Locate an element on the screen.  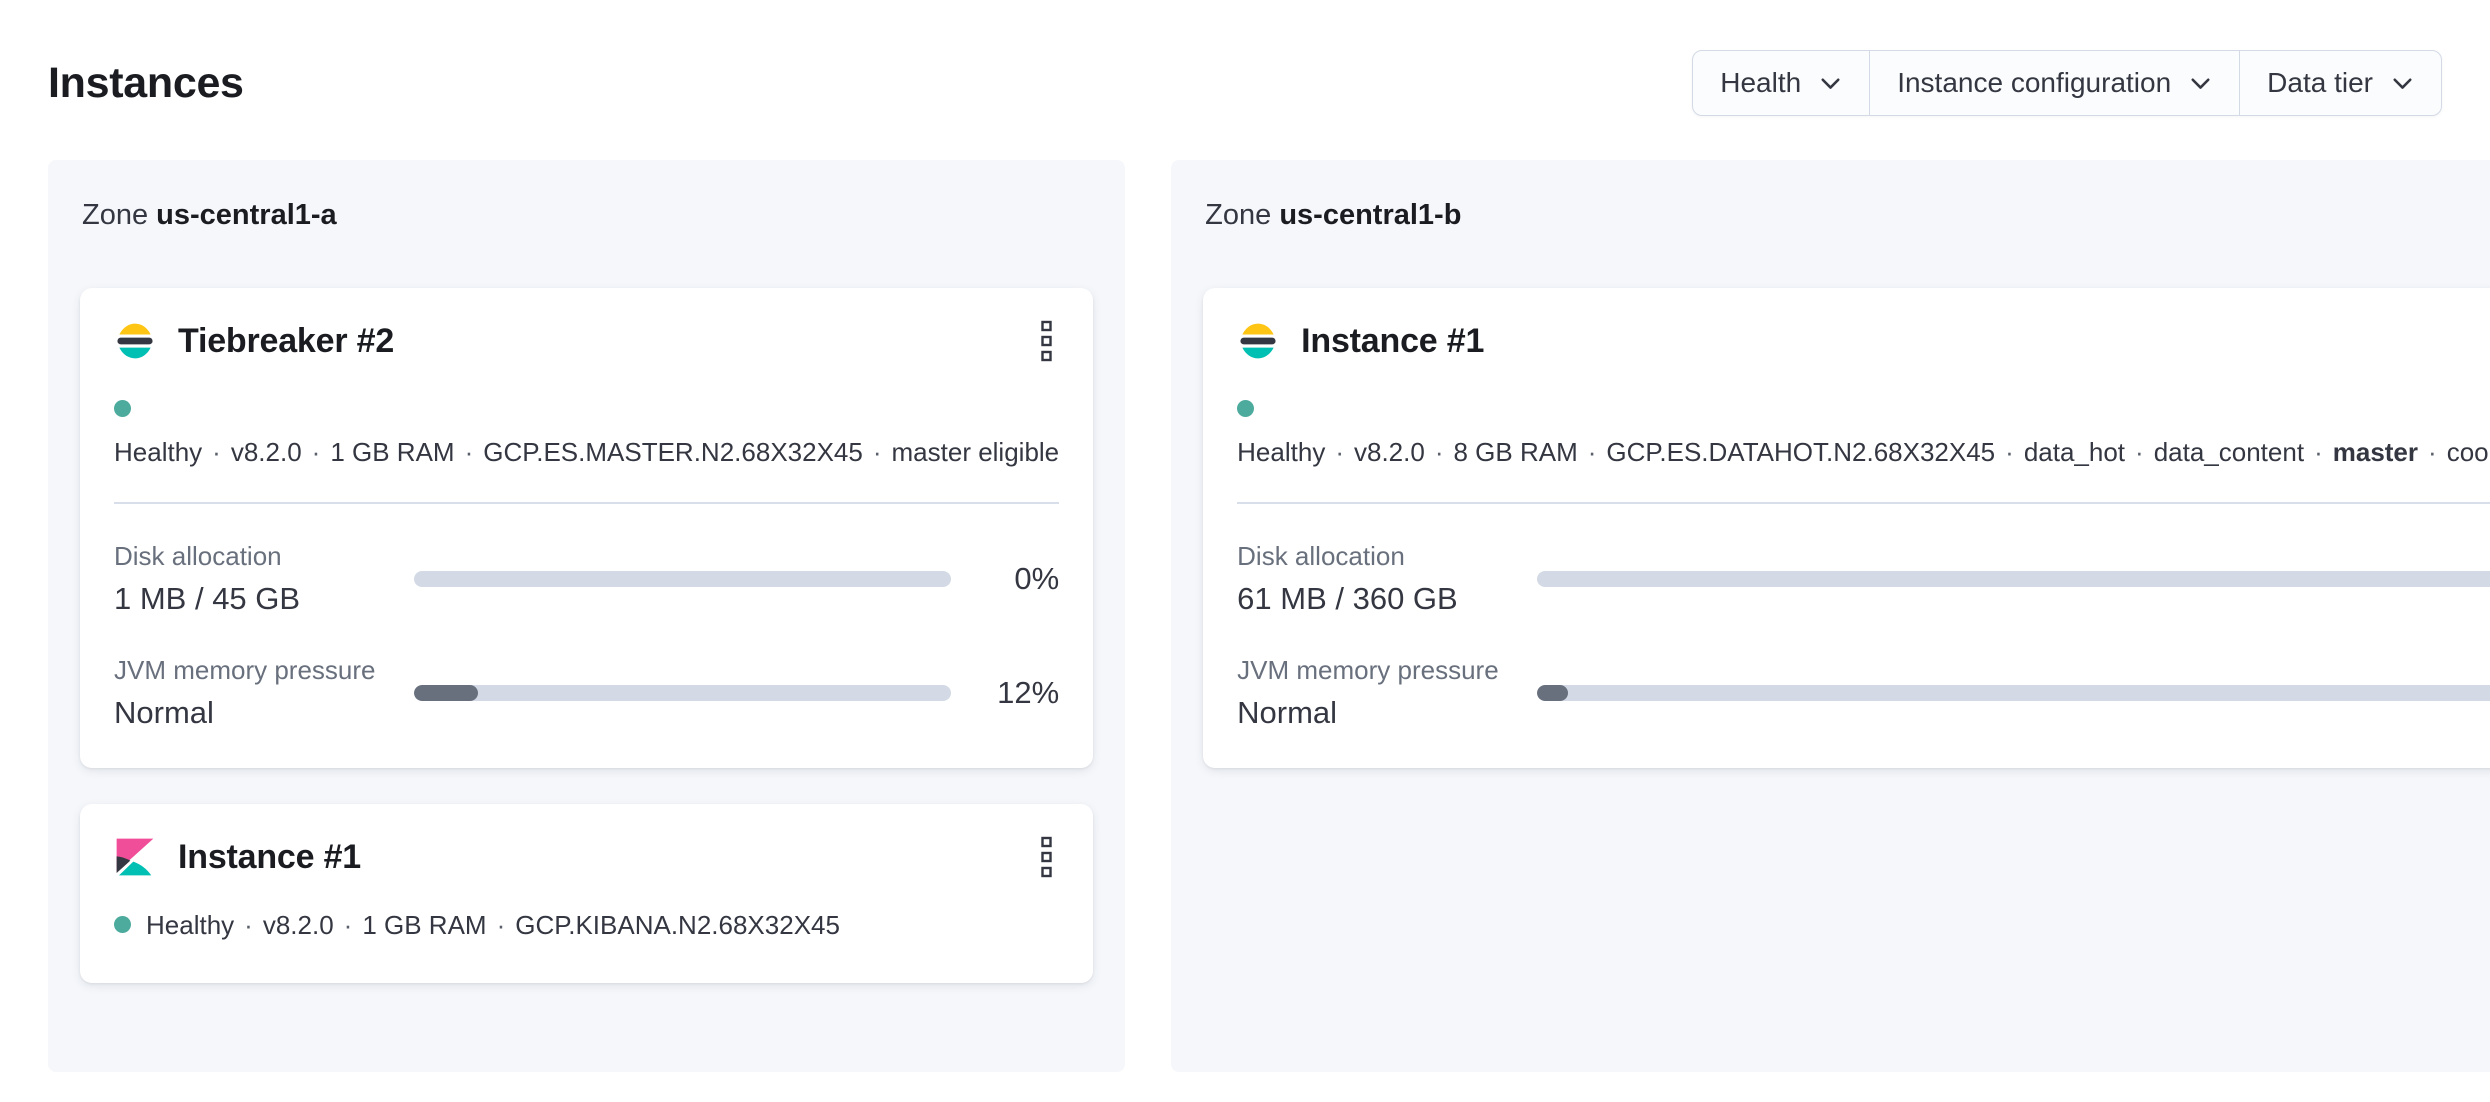
filter-button-label: Instance configuration is located at coordinates (2034, 82).